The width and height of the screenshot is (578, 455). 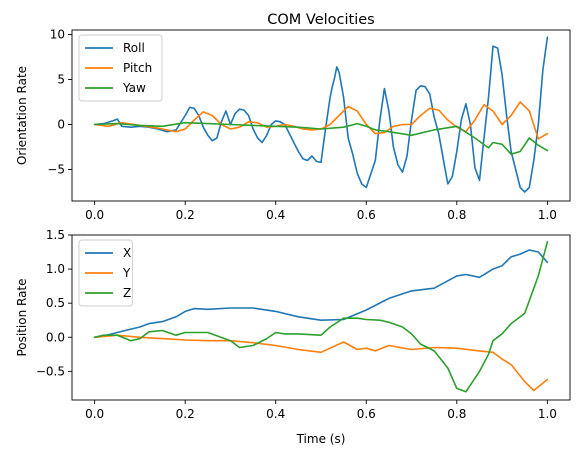 I want to click on orientation-ytick-label: 0, so click(x=61, y=125).